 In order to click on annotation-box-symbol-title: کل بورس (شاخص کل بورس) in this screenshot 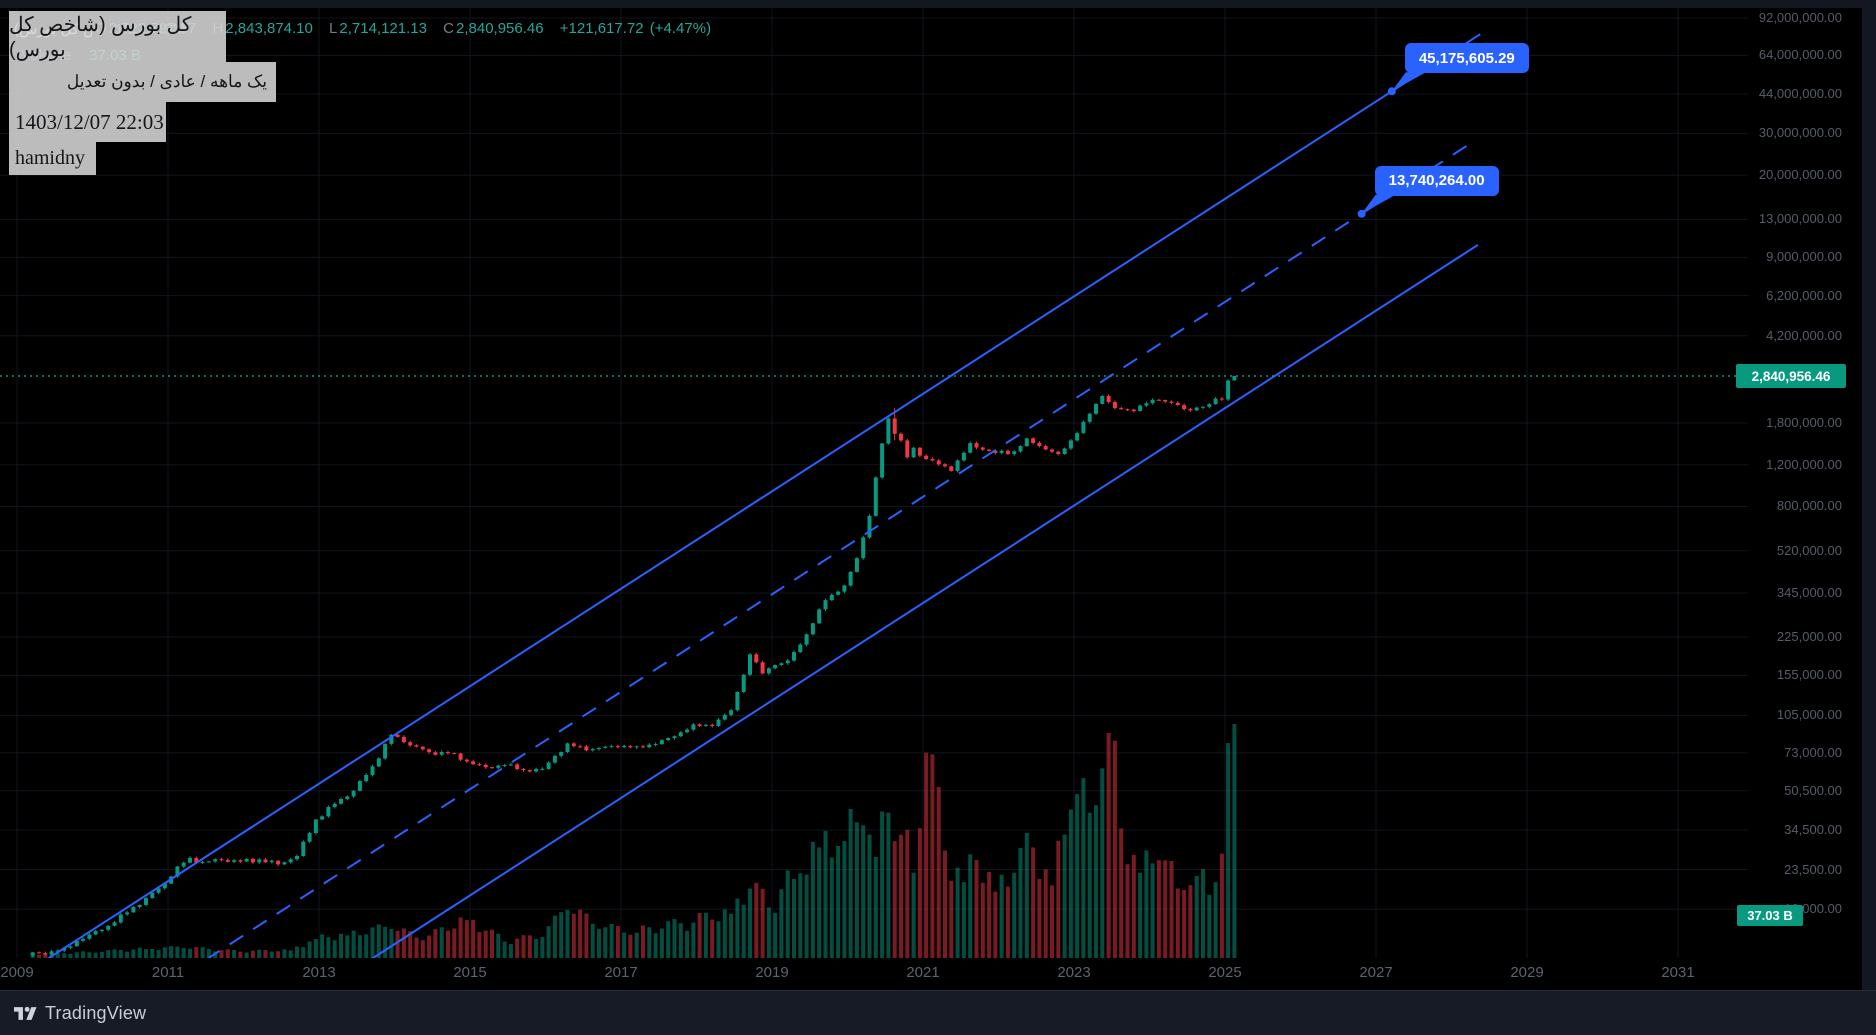, I will do `click(117, 36)`.